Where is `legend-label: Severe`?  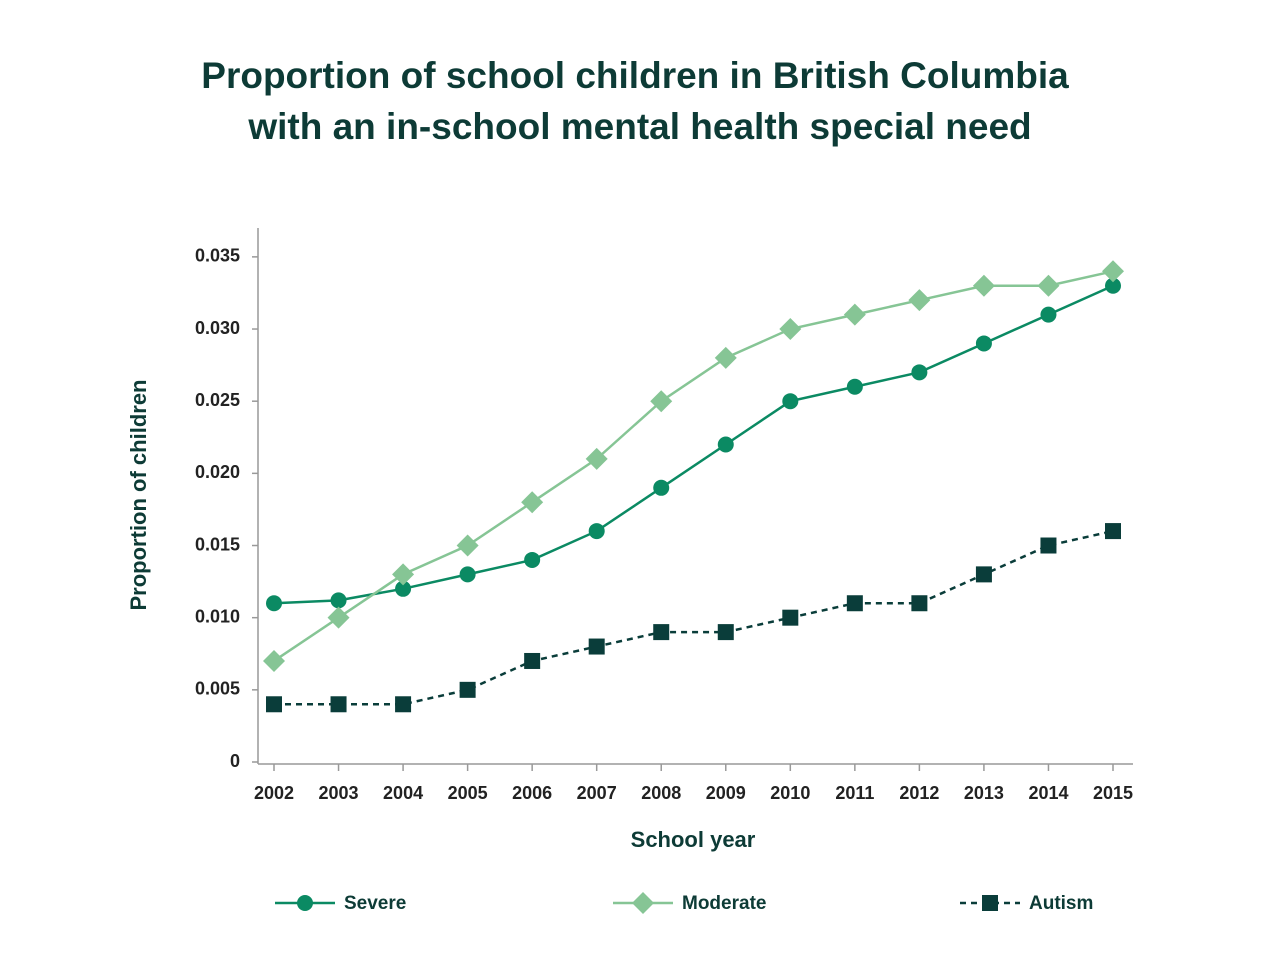
legend-label: Severe is located at coordinates (375, 903).